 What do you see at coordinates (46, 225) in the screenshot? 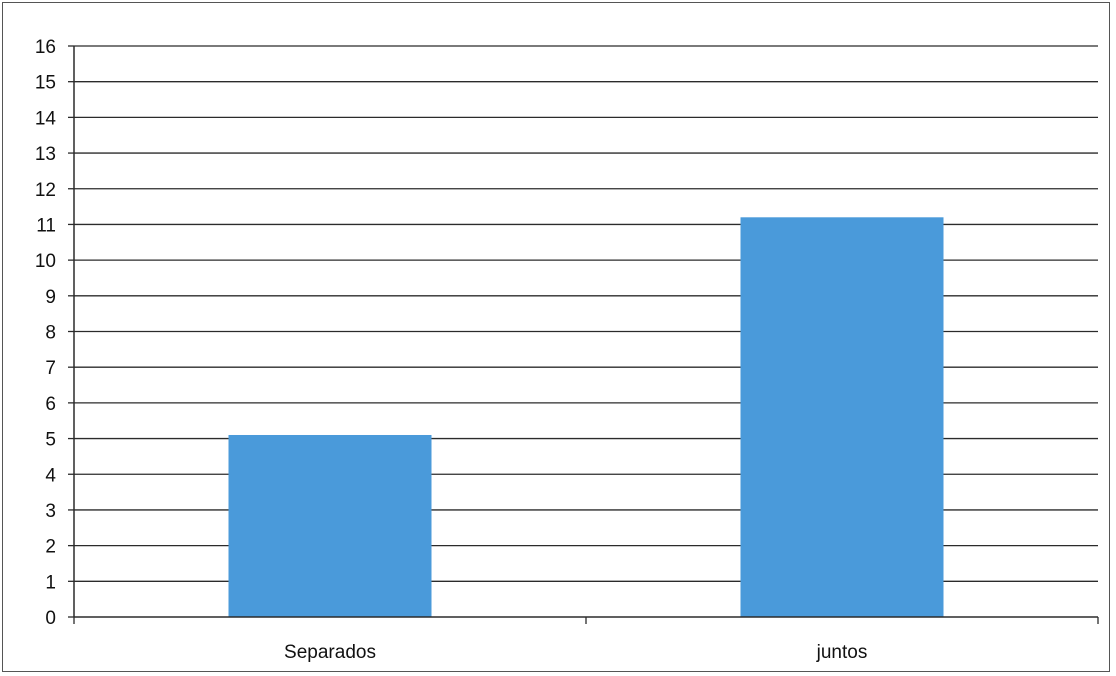
I see `y-tick-label: 11` at bounding box center [46, 225].